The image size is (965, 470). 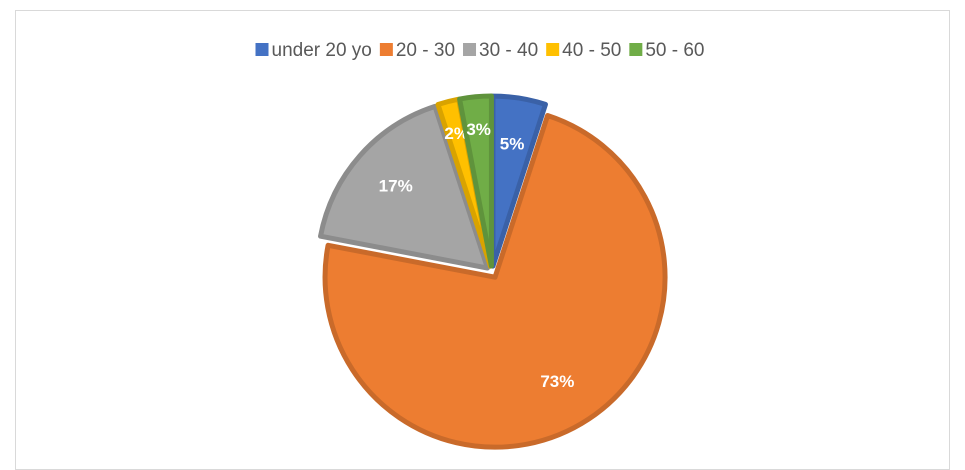 What do you see at coordinates (508, 50) in the screenshot?
I see `legend-label: 30 - 40` at bounding box center [508, 50].